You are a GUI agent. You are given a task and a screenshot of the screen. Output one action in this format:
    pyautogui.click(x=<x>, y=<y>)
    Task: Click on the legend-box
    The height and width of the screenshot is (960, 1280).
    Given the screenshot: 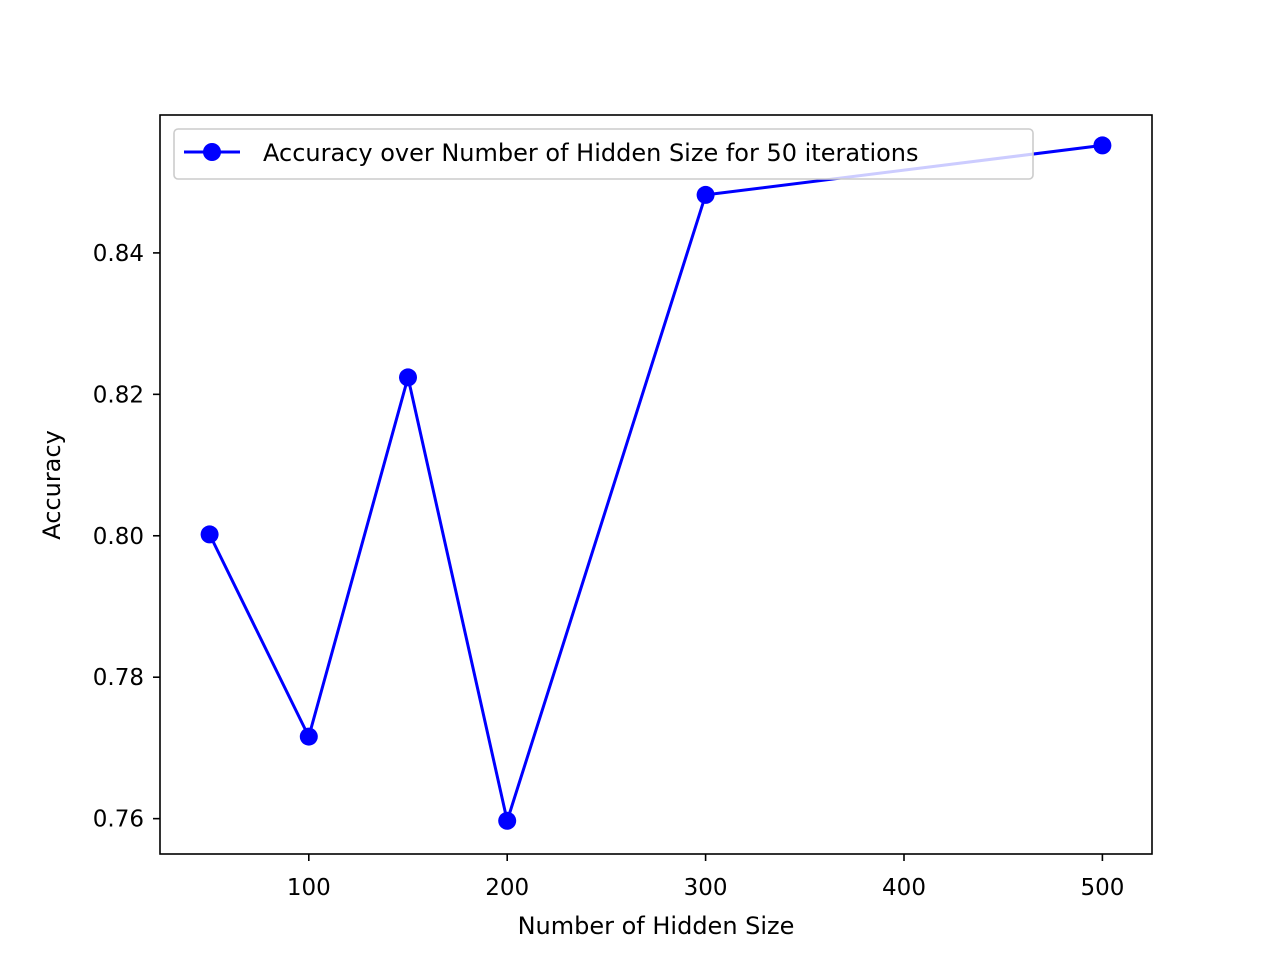 What is the action you would take?
    pyautogui.click(x=603, y=154)
    